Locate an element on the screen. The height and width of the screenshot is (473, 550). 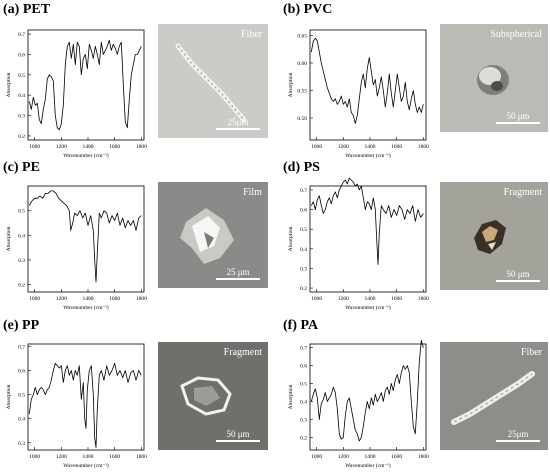
micrograph-pet: Fiber 25μm is located at coordinates (213, 81).